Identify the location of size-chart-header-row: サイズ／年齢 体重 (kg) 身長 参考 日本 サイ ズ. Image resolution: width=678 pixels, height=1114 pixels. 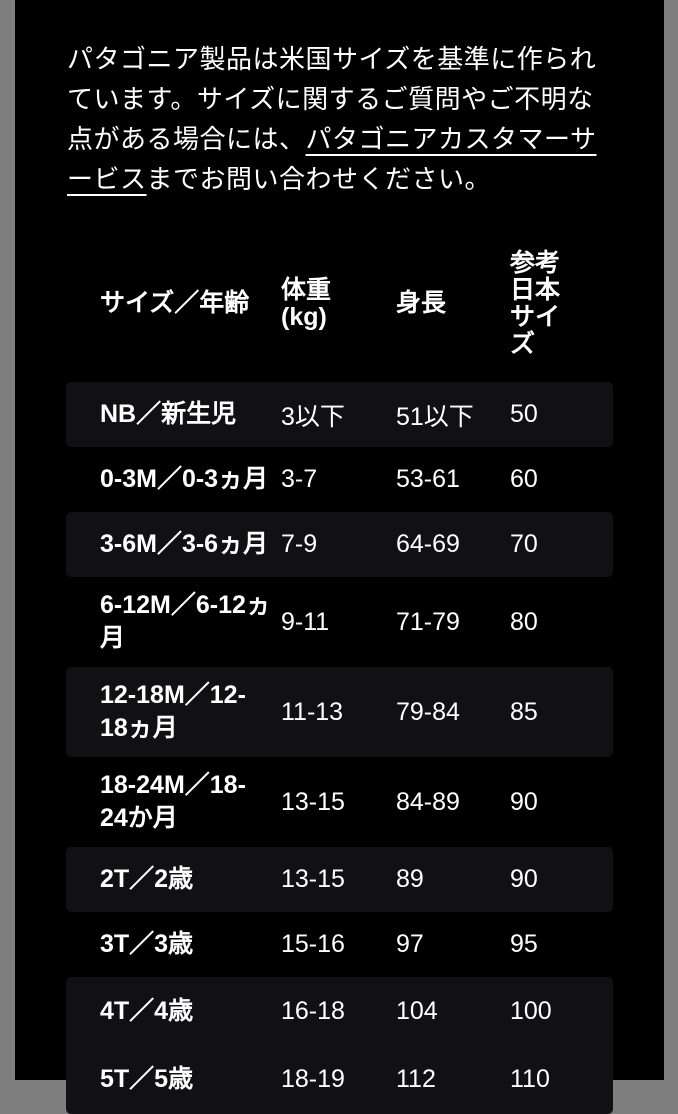
(339, 303).